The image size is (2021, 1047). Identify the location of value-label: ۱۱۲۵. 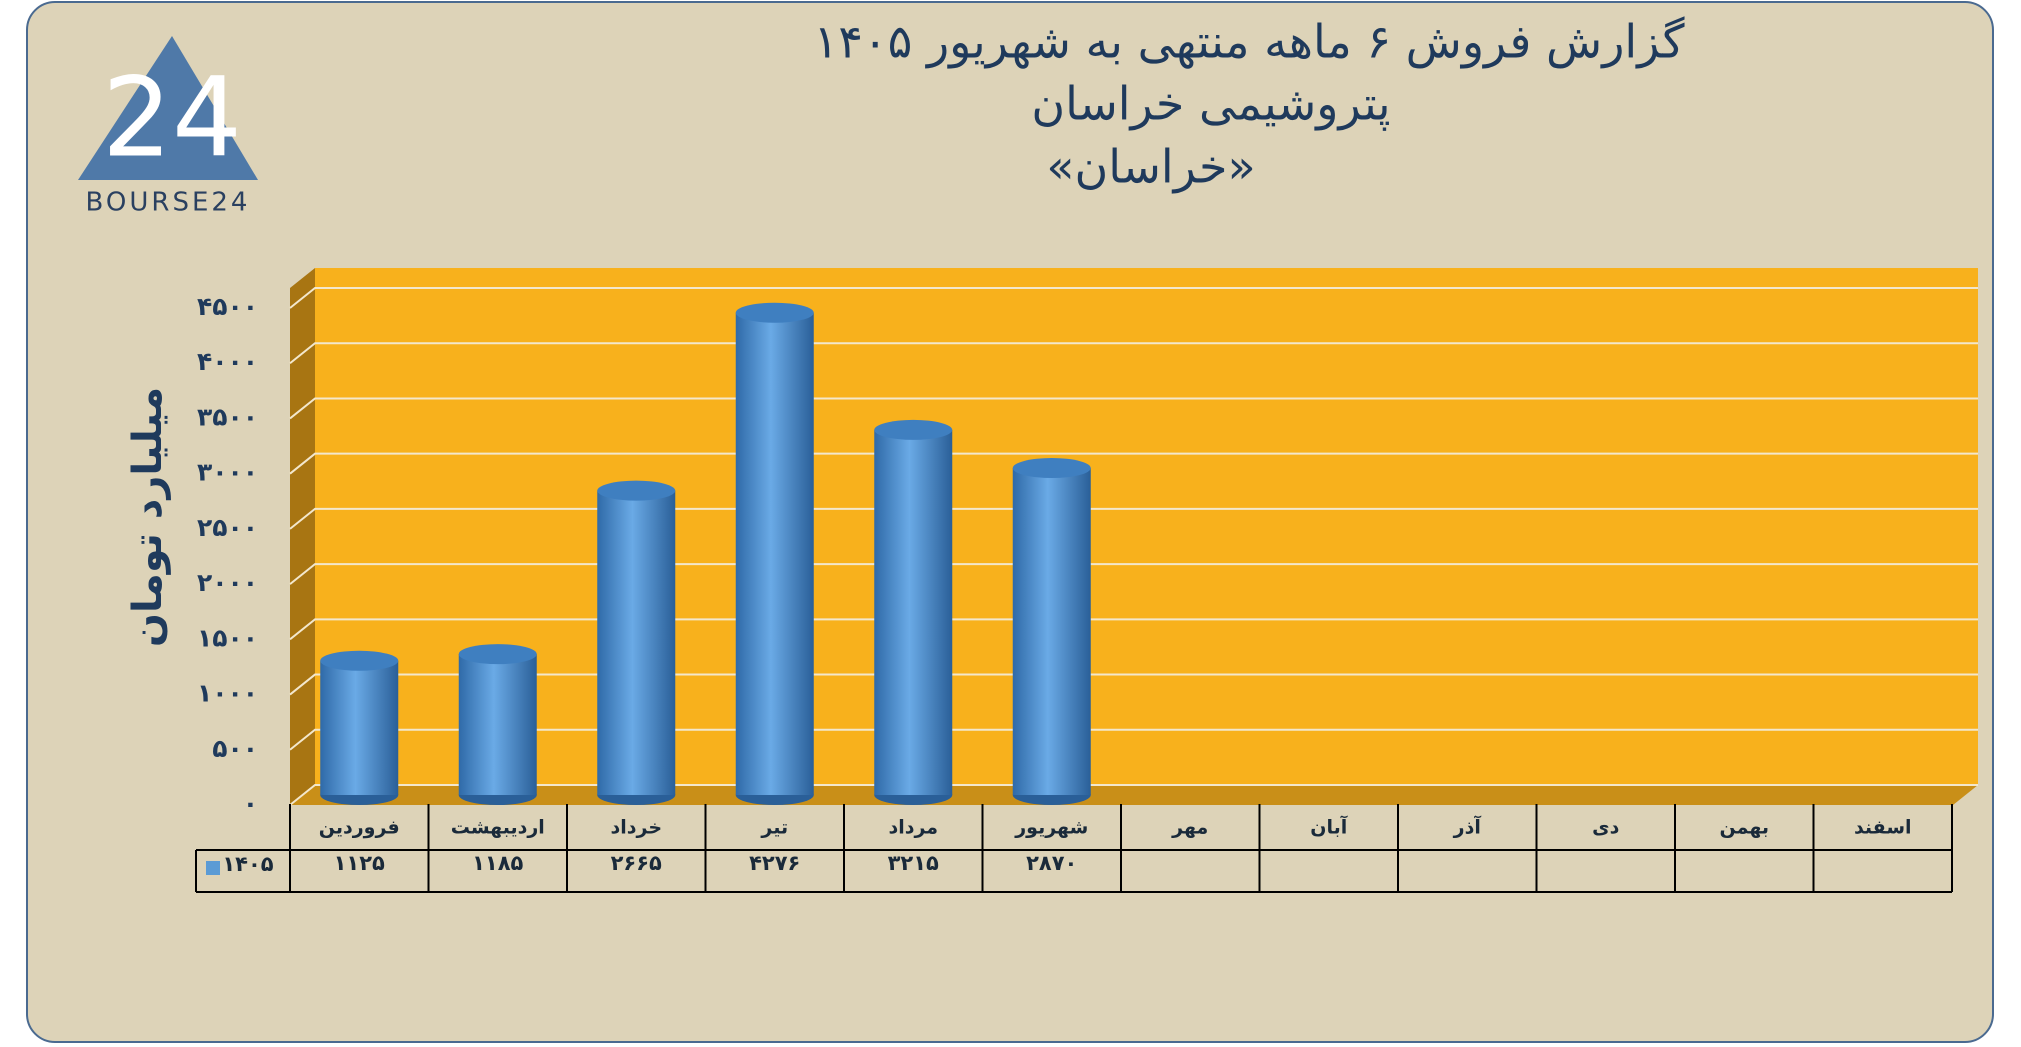
(359, 863).